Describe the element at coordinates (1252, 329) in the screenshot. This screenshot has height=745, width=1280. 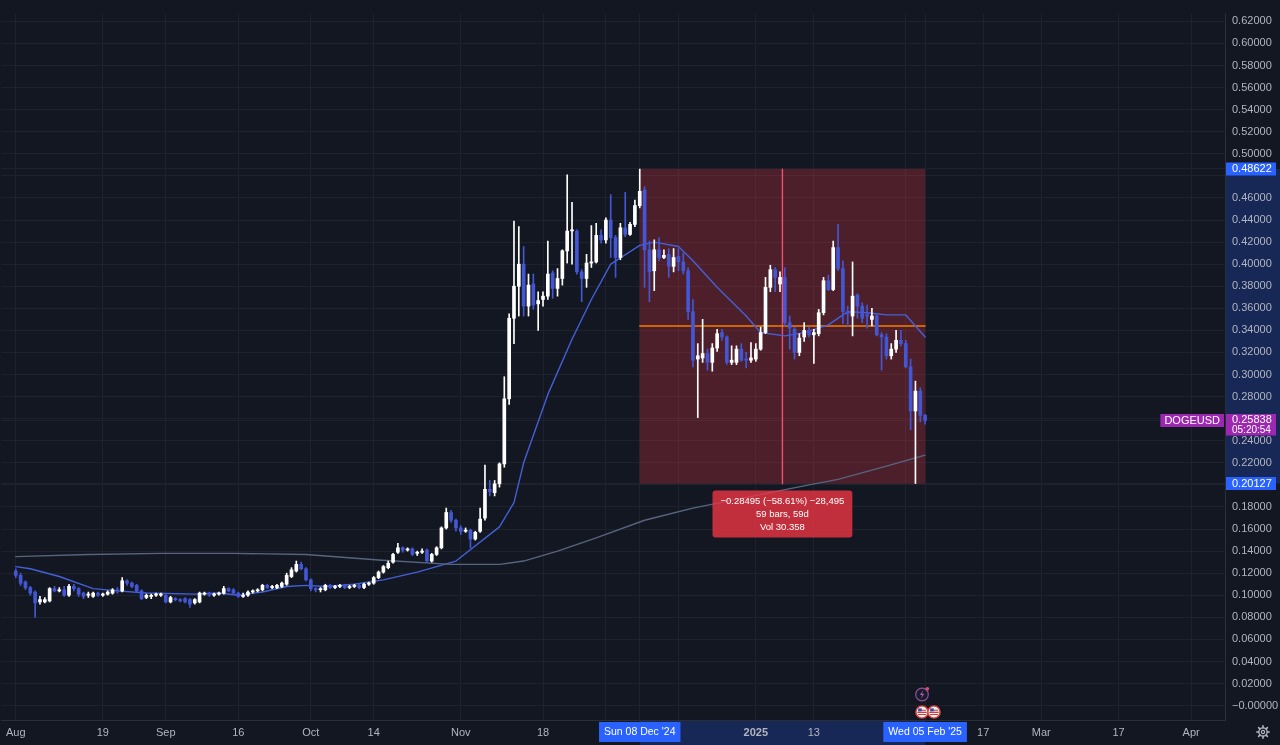
I see `y-tick-label: 0.34000` at that location.